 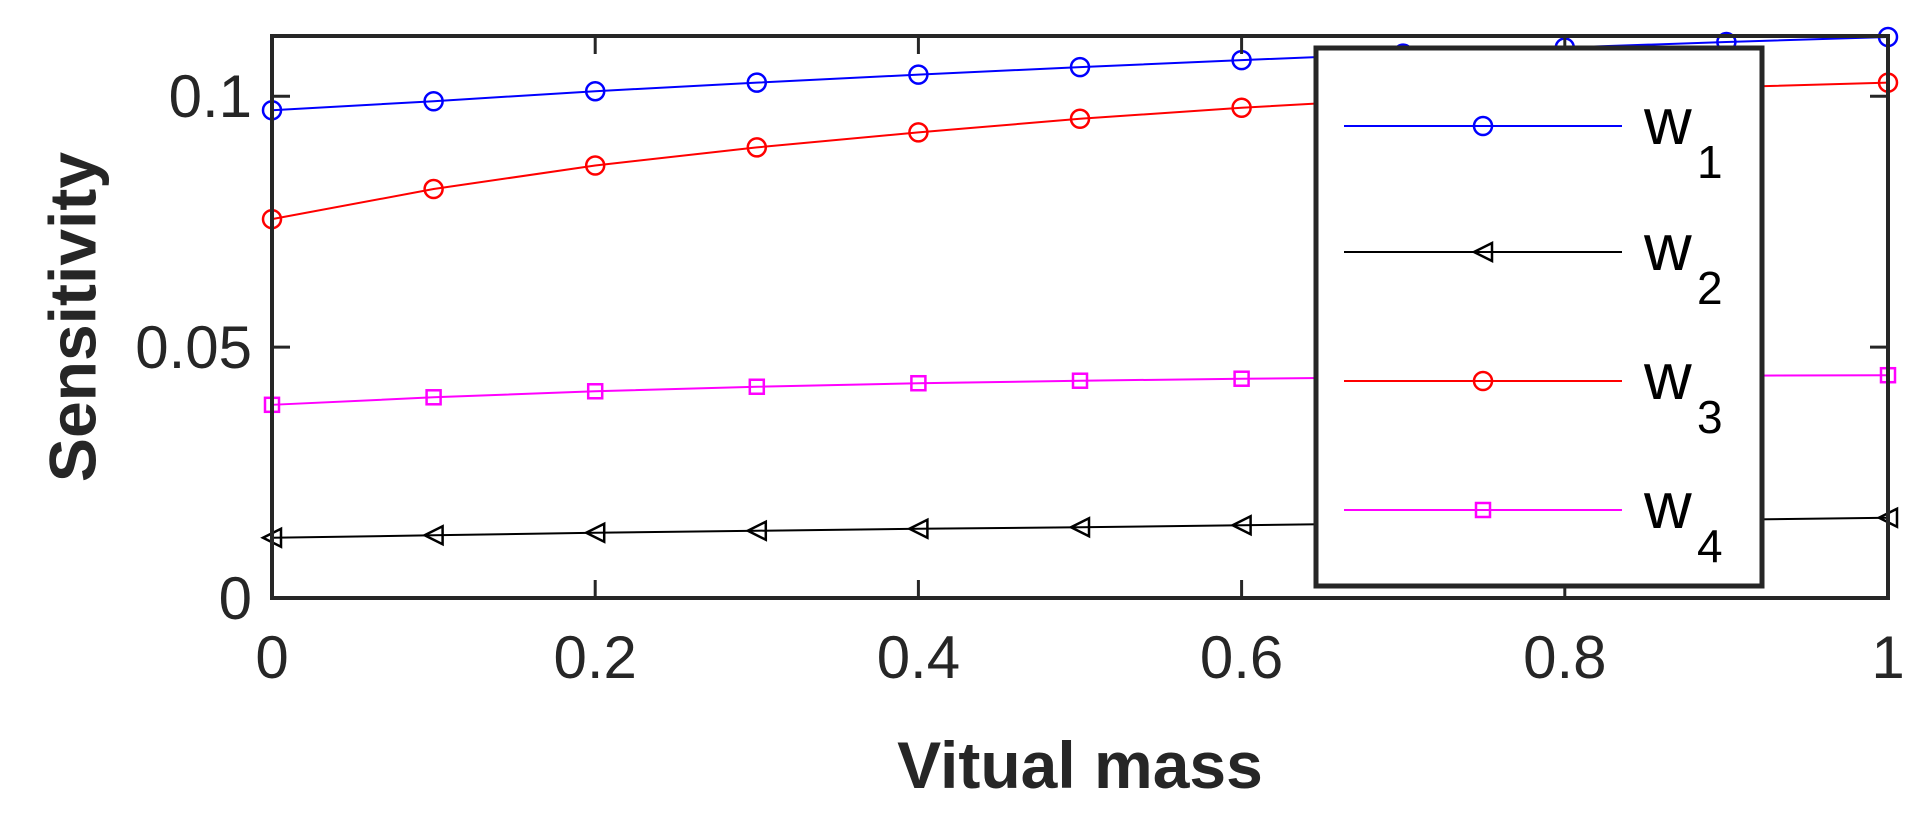 I want to click on legend-entry-w4: w4, so click(x=1533, y=520).